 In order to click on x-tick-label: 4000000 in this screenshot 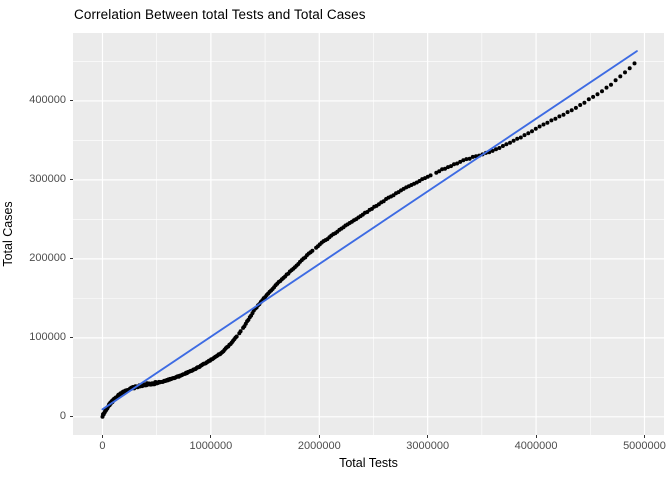, I will do `click(536, 446)`.